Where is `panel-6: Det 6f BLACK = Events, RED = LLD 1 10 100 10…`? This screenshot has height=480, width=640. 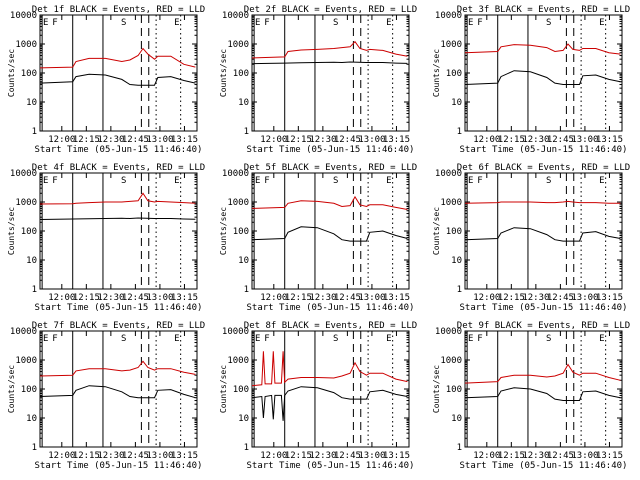 panel-6: Det 6f BLACK = Events, RED = LLD 1 10 100 10… is located at coordinates (531, 238).